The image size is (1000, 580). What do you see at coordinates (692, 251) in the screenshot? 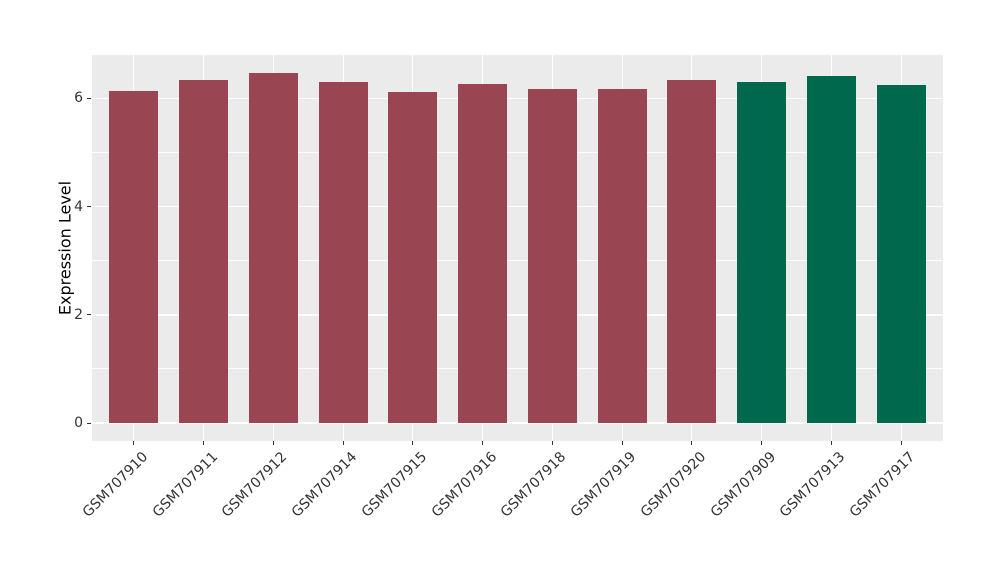
I see `bar-GSM707920` at bounding box center [692, 251].